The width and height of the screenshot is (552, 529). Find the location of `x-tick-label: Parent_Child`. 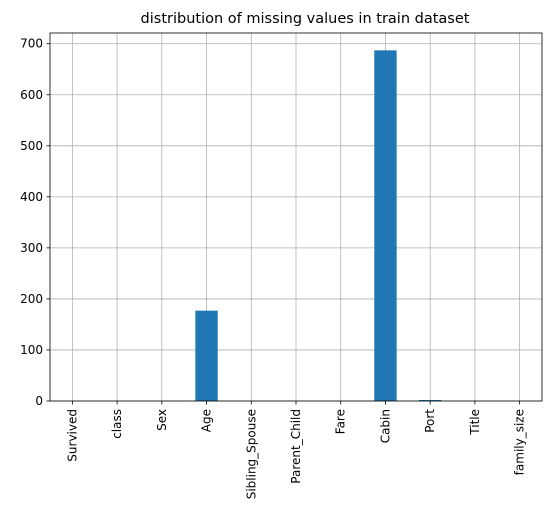

x-tick-label: Parent_Child is located at coordinates (296, 446).